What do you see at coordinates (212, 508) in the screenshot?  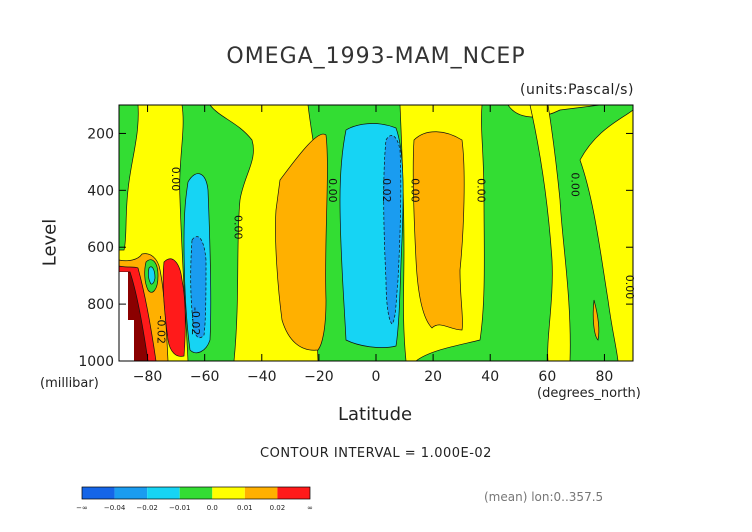 I see `colorbar-label: 0.0` at bounding box center [212, 508].